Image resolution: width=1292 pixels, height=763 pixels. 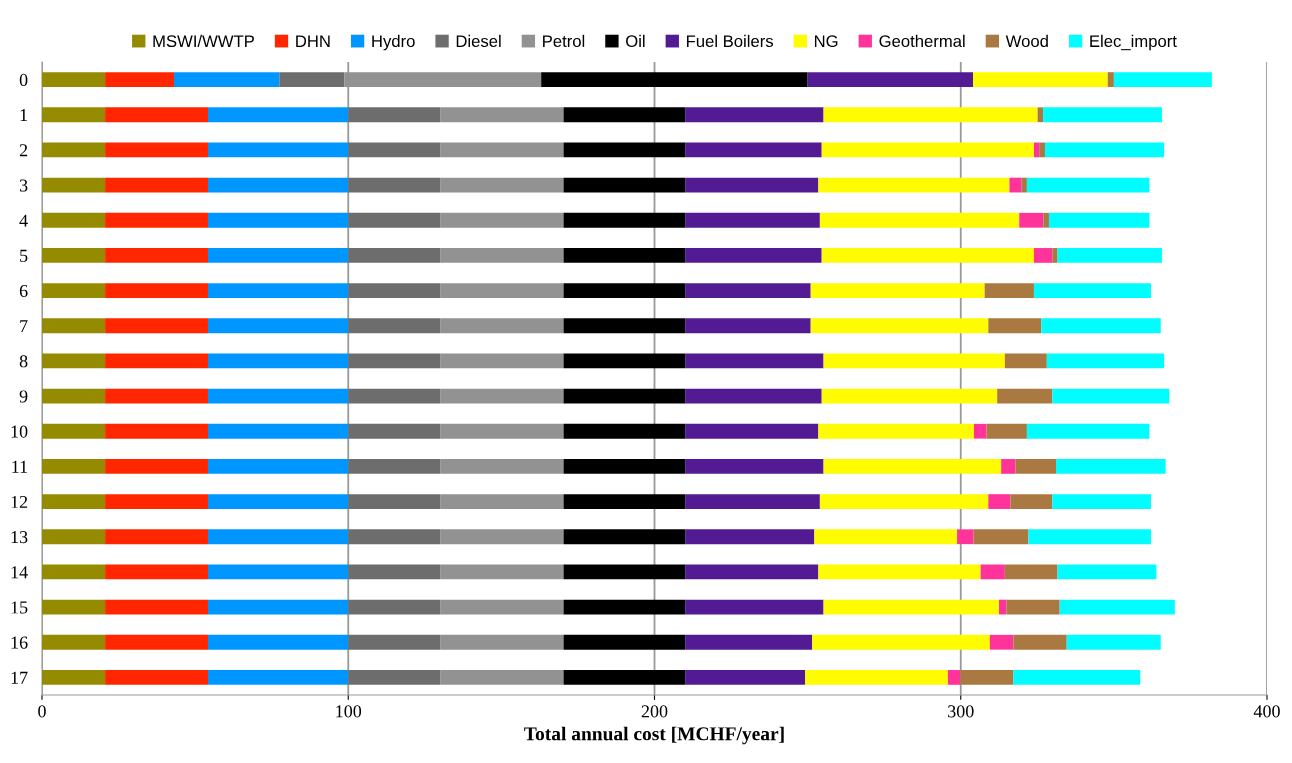 I want to click on y-tick-label: 12, so click(x=19, y=501).